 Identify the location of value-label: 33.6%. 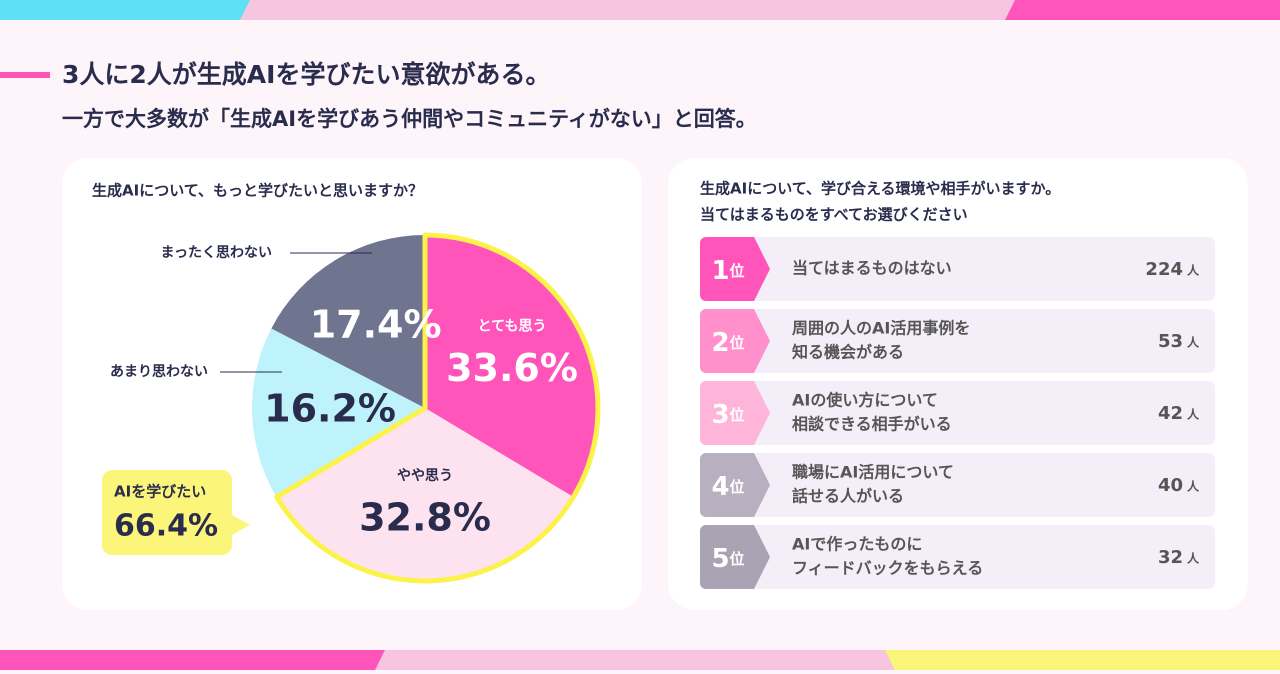
(512, 368).